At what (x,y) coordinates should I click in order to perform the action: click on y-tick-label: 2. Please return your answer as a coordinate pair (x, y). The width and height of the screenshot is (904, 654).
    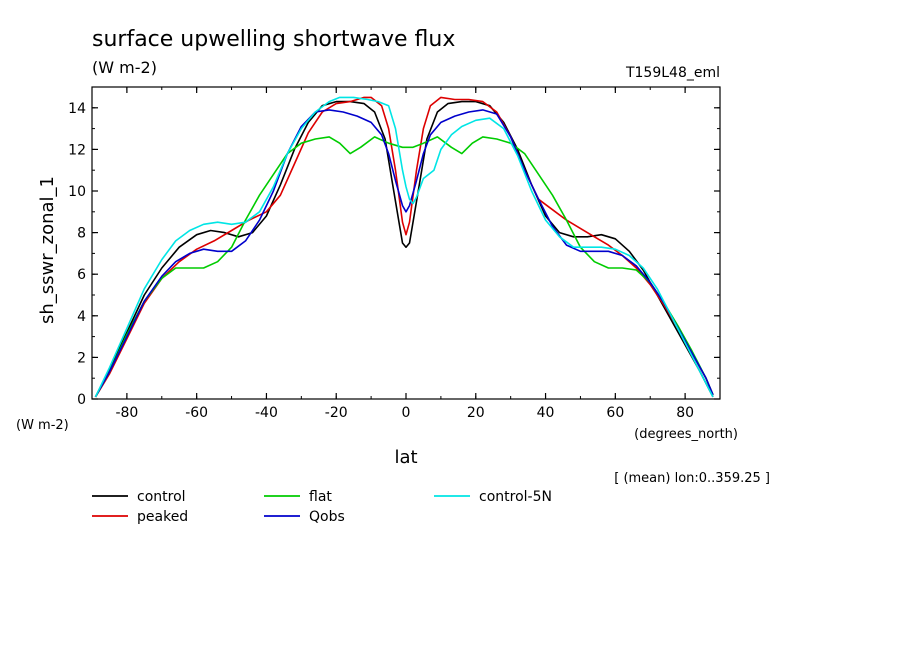
    Looking at the image, I should click on (81, 358).